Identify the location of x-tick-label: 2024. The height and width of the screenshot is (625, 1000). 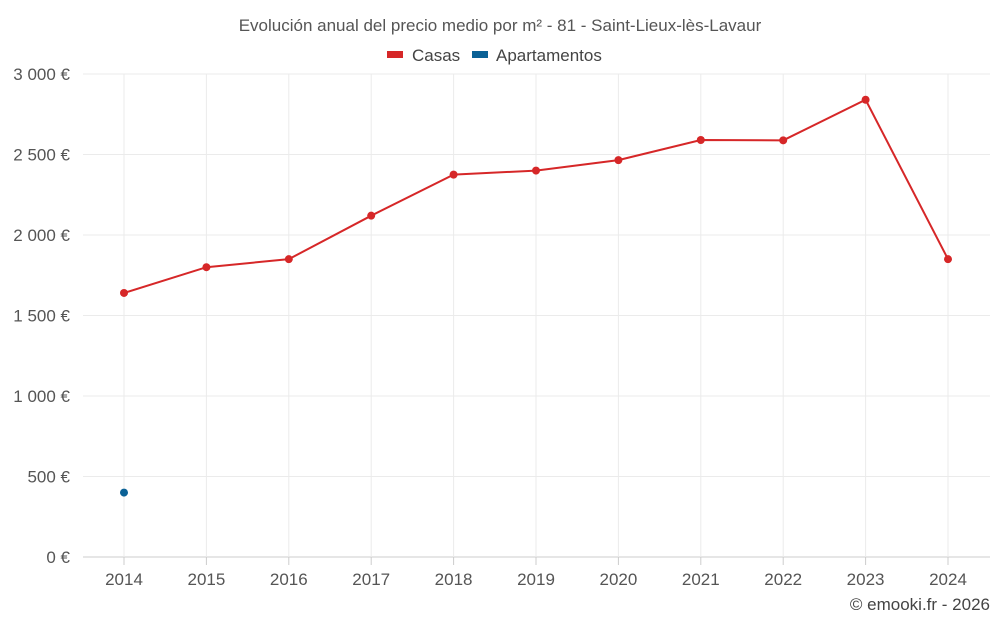
(948, 579).